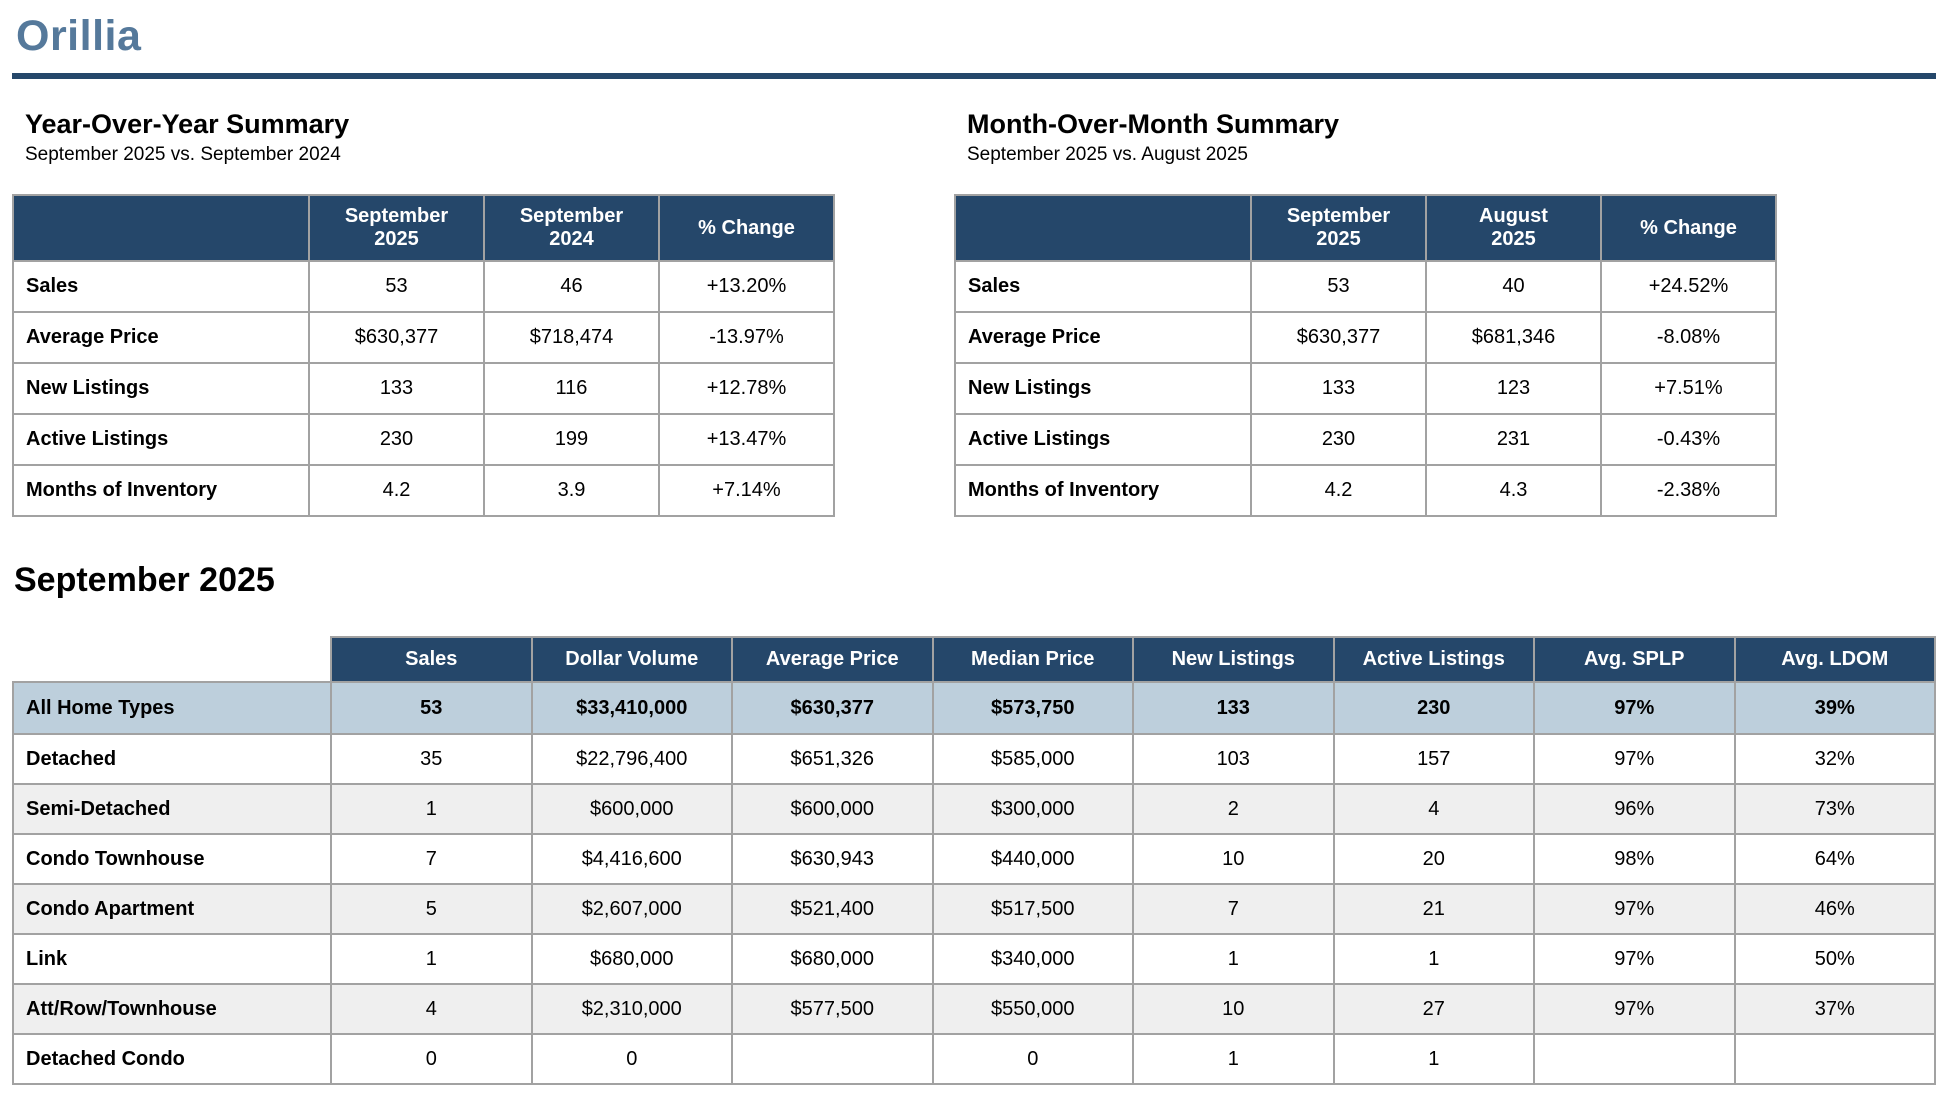 This screenshot has width=1948, height=1095. Describe the element at coordinates (1433, 759) in the screenshot. I see `value-cell: 157` at that location.